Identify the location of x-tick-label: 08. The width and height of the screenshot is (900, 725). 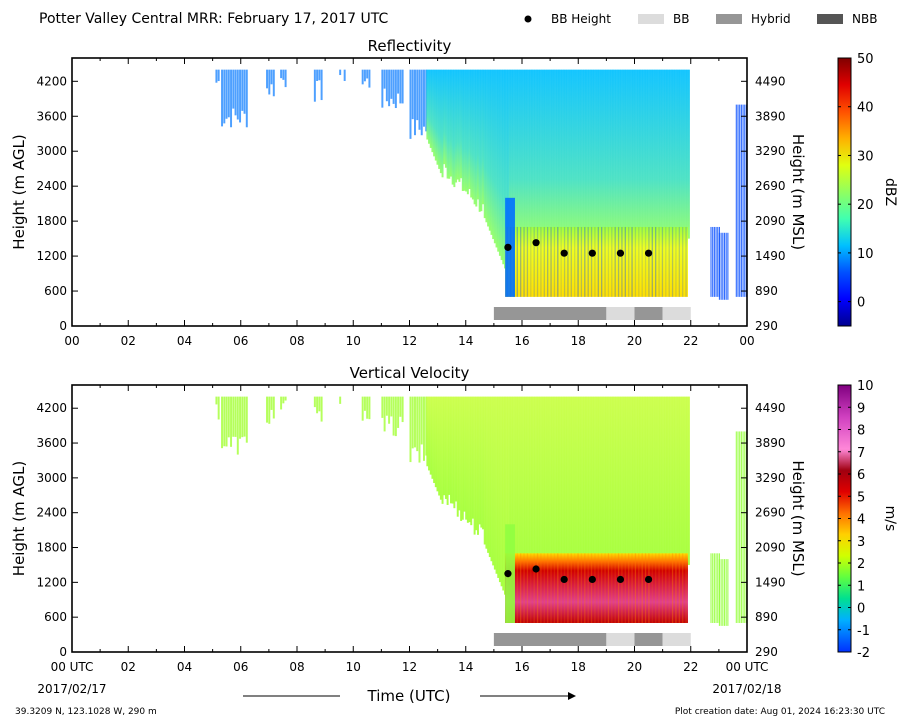
(296, 667).